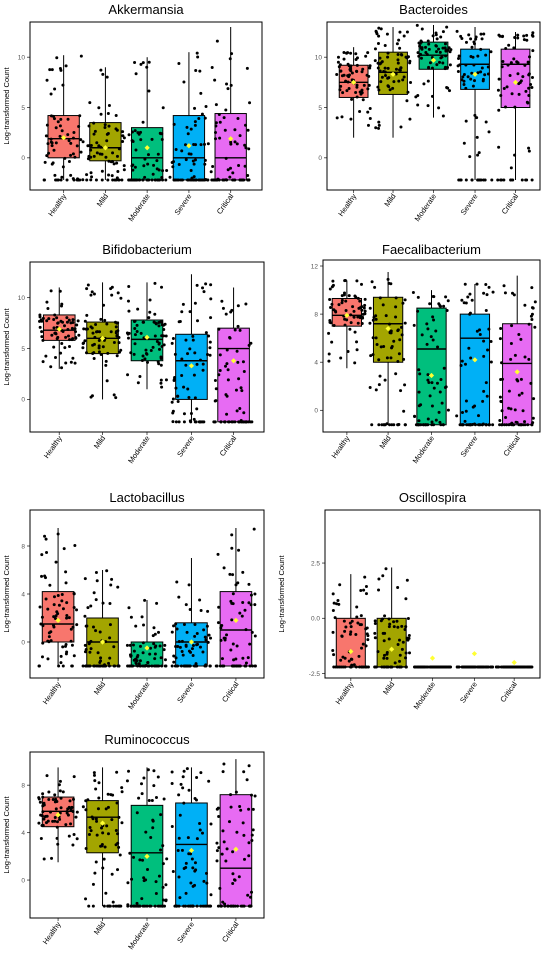  I want to click on box-healthy, so click(63, 118).